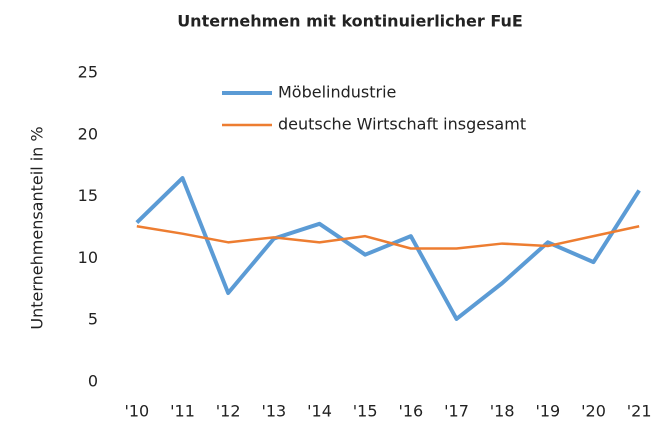  Describe the element at coordinates (37, 227) in the screenshot. I see `y-axis-label: Unternehmensanteil in %` at that location.